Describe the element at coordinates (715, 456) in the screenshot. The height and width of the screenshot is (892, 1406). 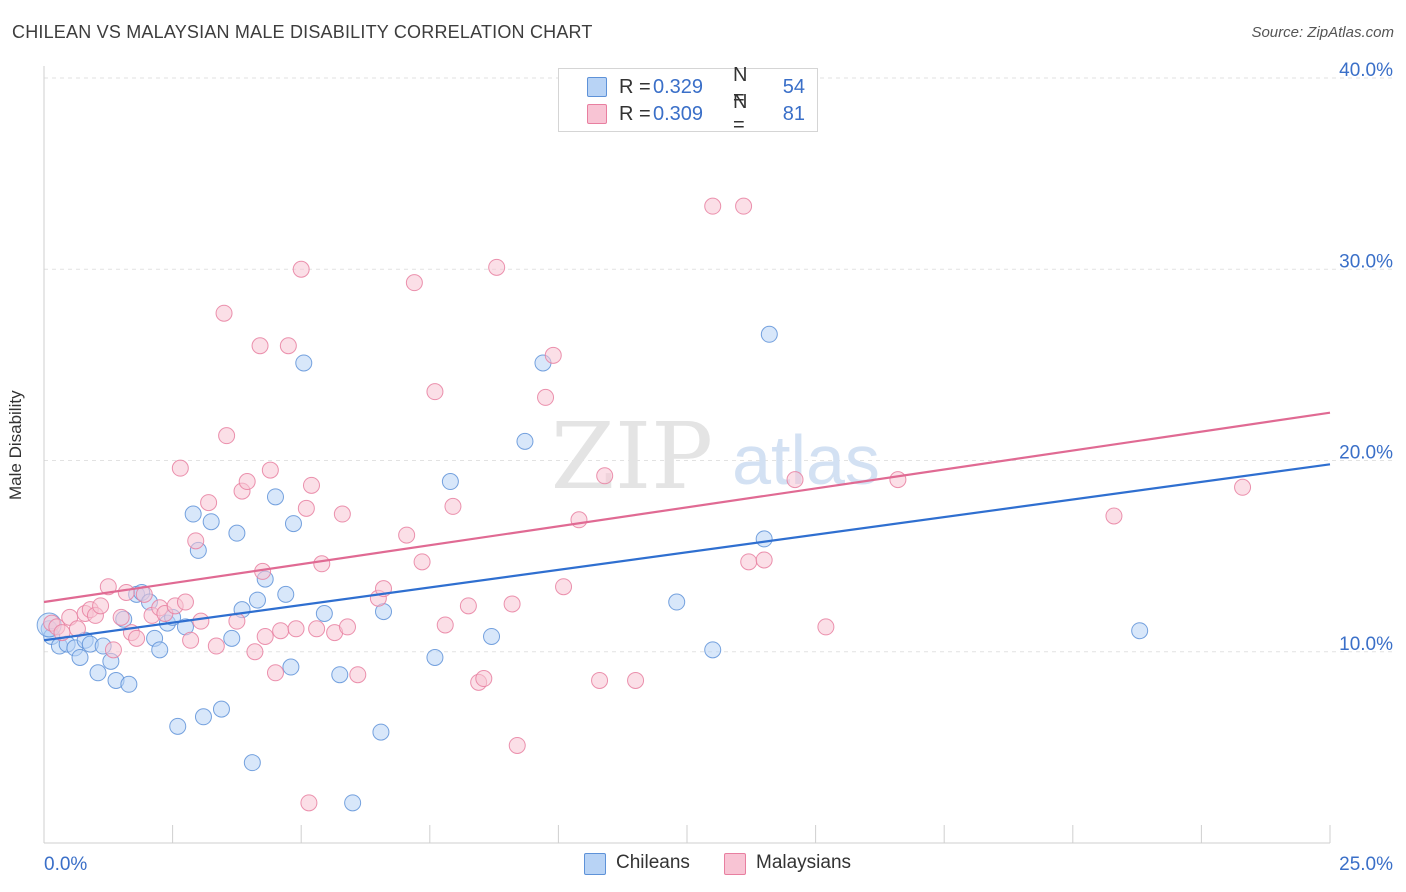
I see `watermark: ZIP atlas` at that location.